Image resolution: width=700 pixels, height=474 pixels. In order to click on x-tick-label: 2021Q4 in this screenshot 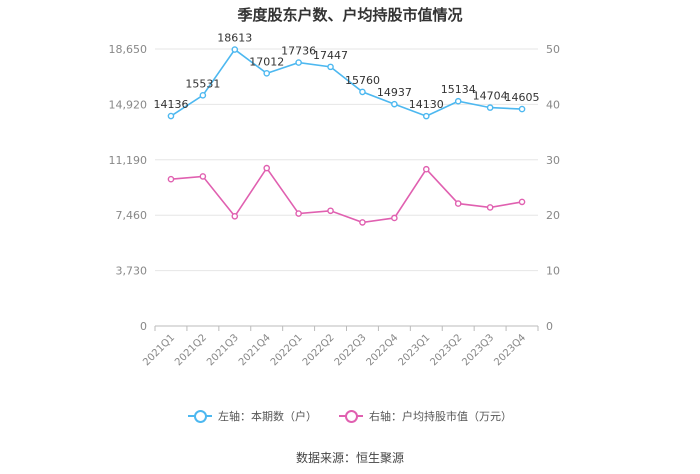, I will do `click(255, 350)`.